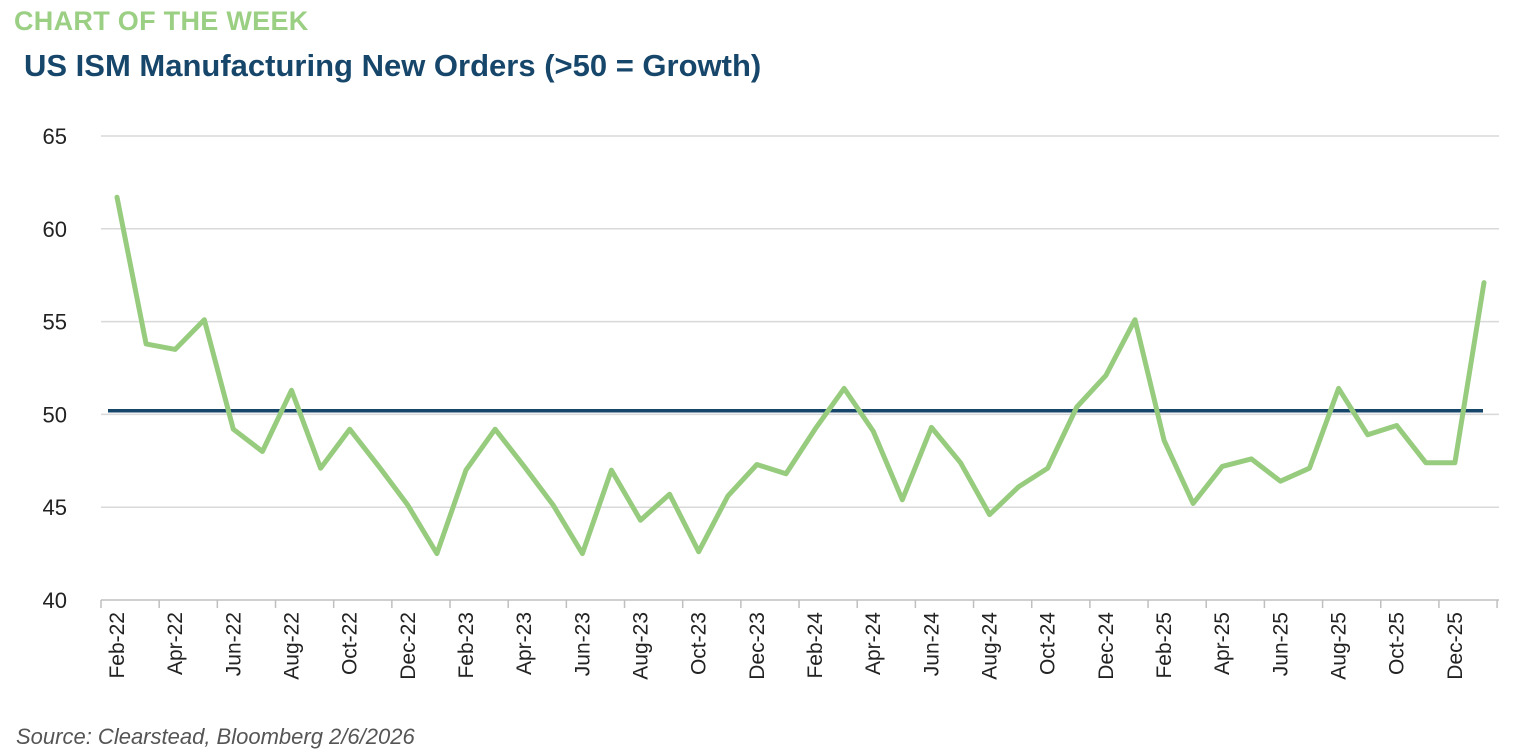  Describe the element at coordinates (699, 643) in the screenshot. I see `x-tick-label: Oct-23` at that location.